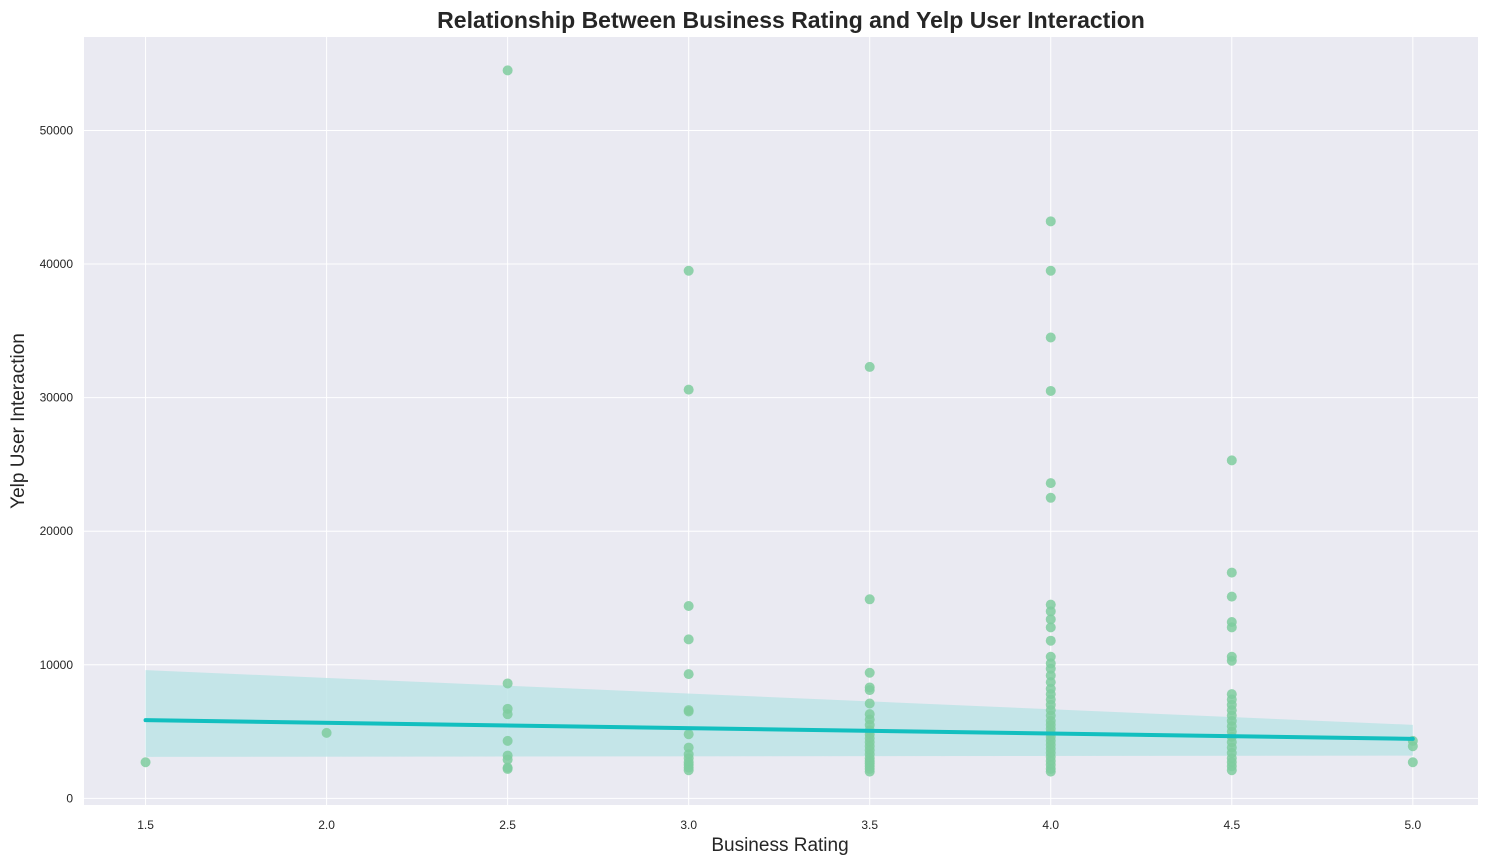 Image resolution: width=1488 pixels, height=864 pixels. What do you see at coordinates (688, 825) in the screenshot?
I see `x-tick-label: 3.0` at bounding box center [688, 825].